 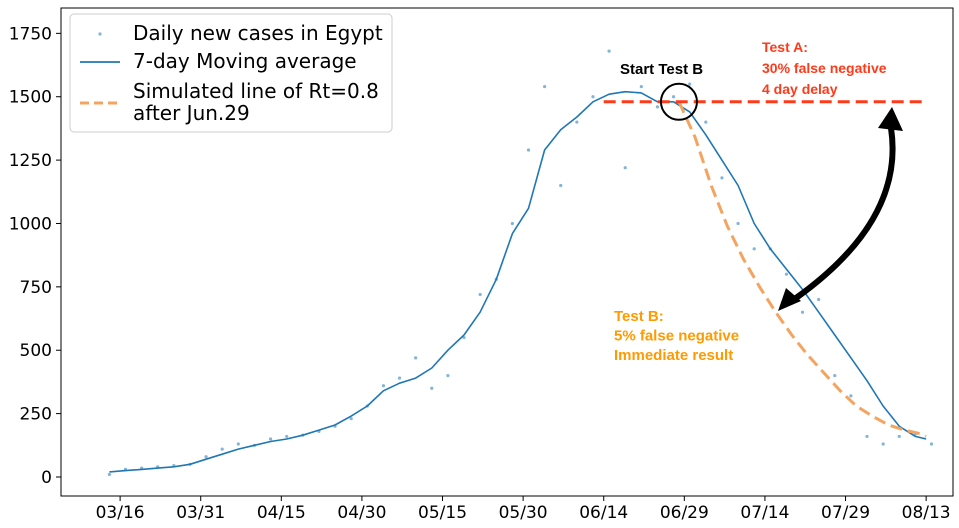 I want to click on x-tick-label: 06/14, so click(x=603, y=513).